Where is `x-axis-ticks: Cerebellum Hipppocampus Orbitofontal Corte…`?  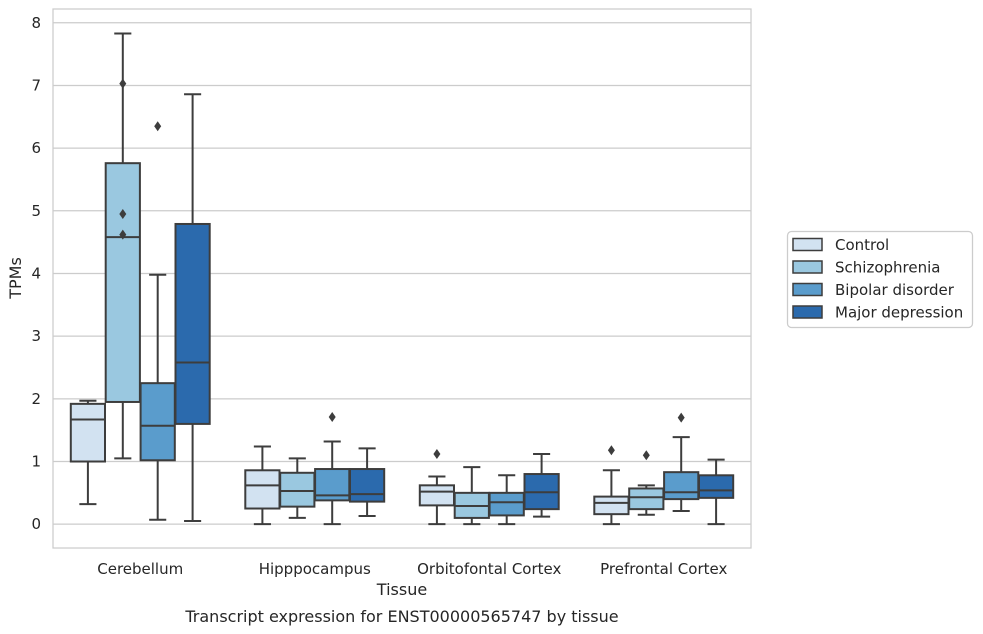 x-axis-ticks: Cerebellum Hipppocampus Orbitofontal Corte… is located at coordinates (412, 569).